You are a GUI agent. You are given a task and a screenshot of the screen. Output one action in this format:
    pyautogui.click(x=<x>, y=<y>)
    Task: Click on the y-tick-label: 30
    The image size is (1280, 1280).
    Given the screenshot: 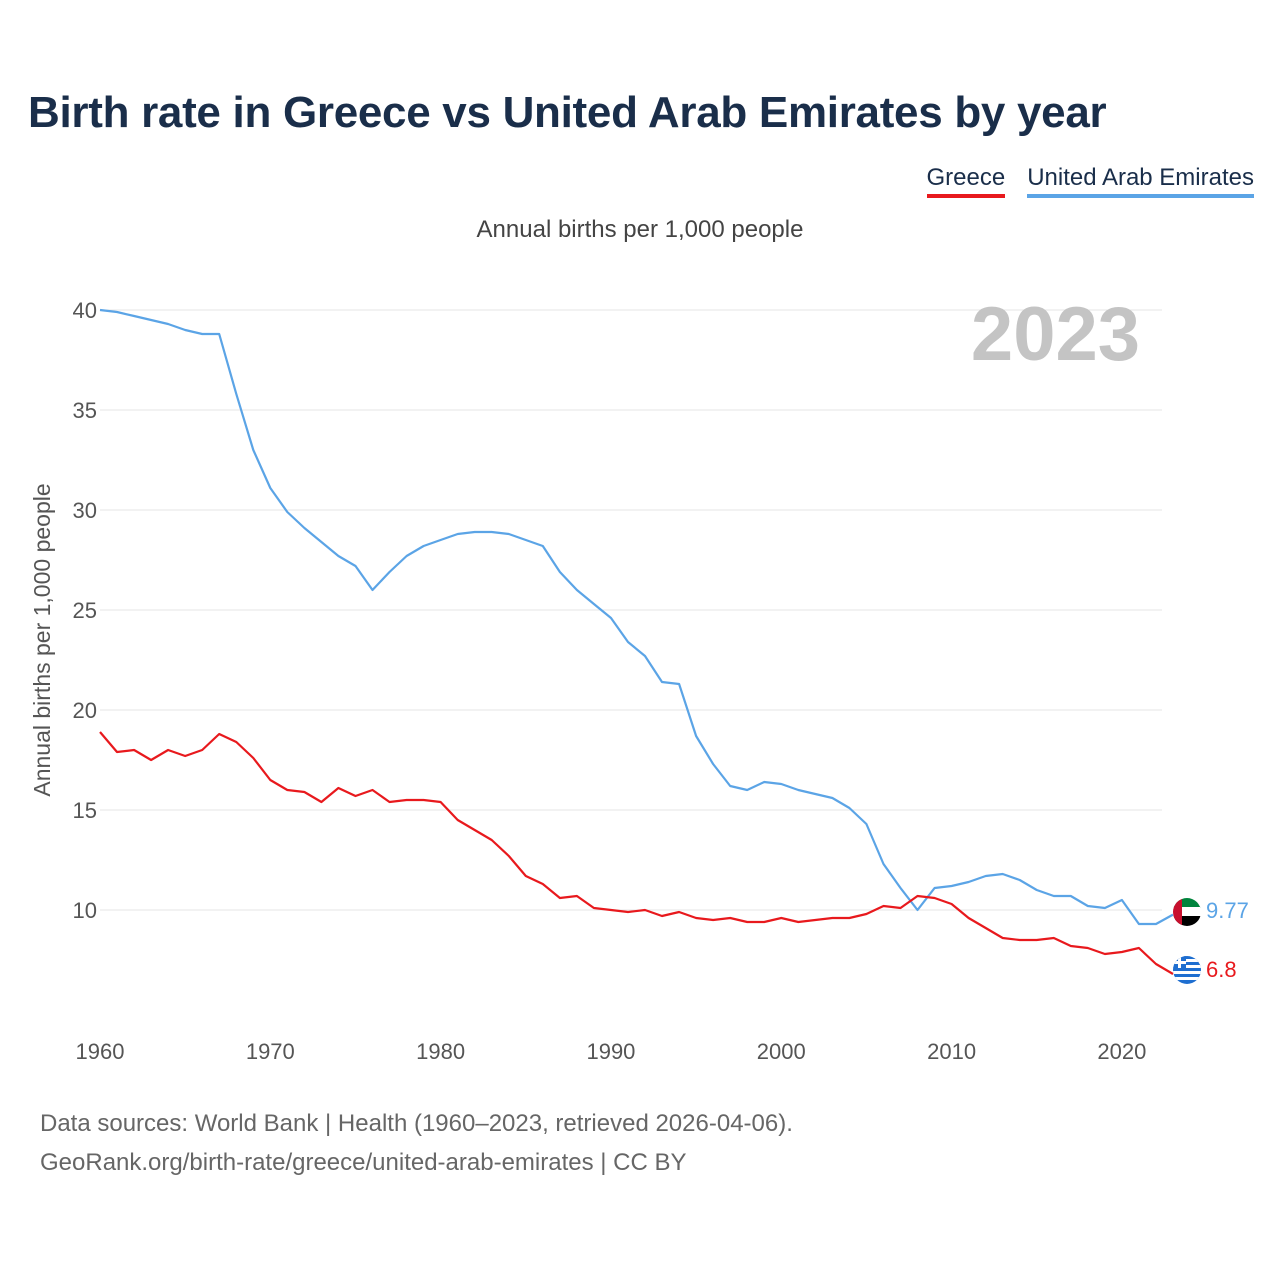 What is the action you would take?
    pyautogui.click(x=85, y=510)
    